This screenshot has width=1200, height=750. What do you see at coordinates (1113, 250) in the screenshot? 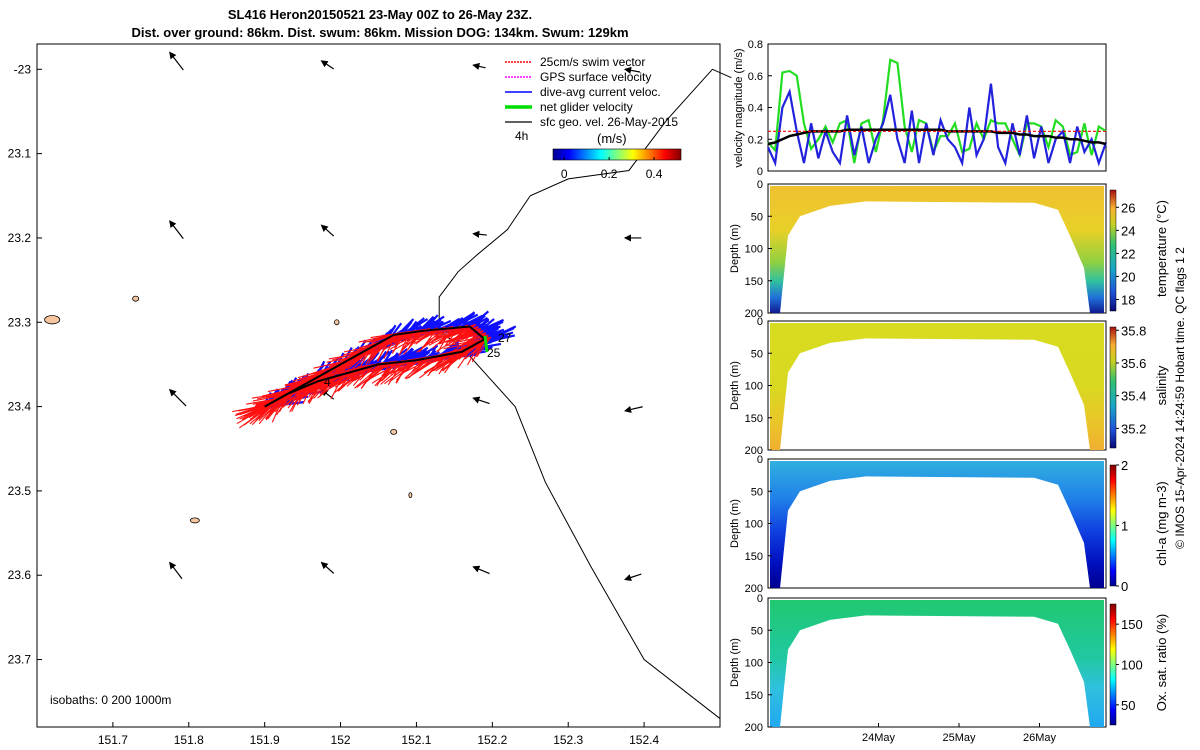
I see `colorbar-temperature` at bounding box center [1113, 250].